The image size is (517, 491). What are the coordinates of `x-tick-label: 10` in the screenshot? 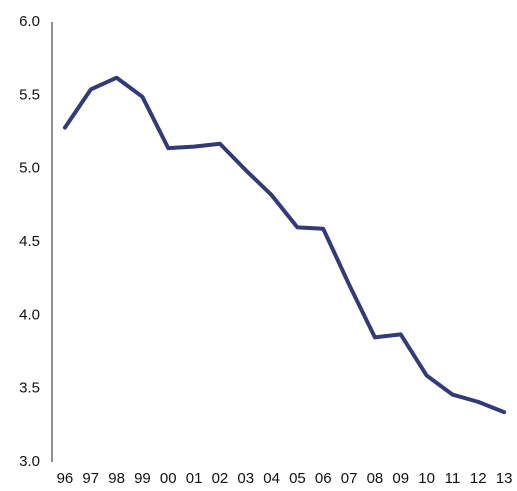 It's located at (426, 478).